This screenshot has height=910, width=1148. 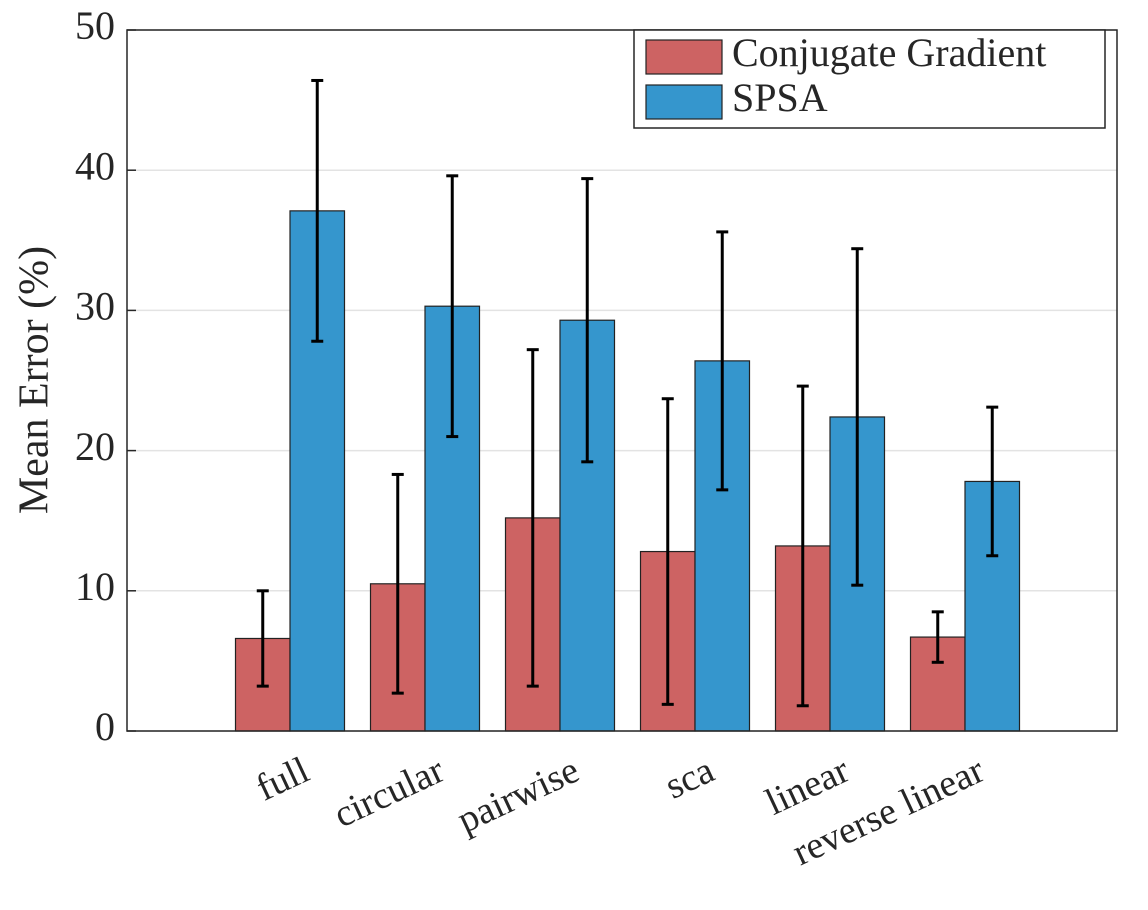 I want to click on y-tick-label: 50, so click(x=95, y=25).